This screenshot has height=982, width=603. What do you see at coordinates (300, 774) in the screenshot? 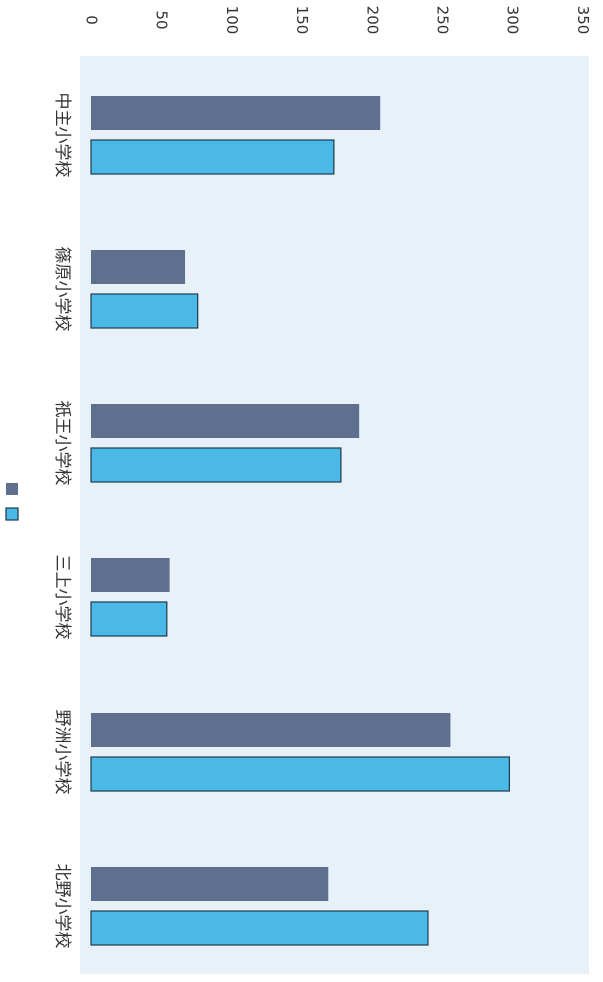
I see `bar-series2-cat5` at bounding box center [300, 774].